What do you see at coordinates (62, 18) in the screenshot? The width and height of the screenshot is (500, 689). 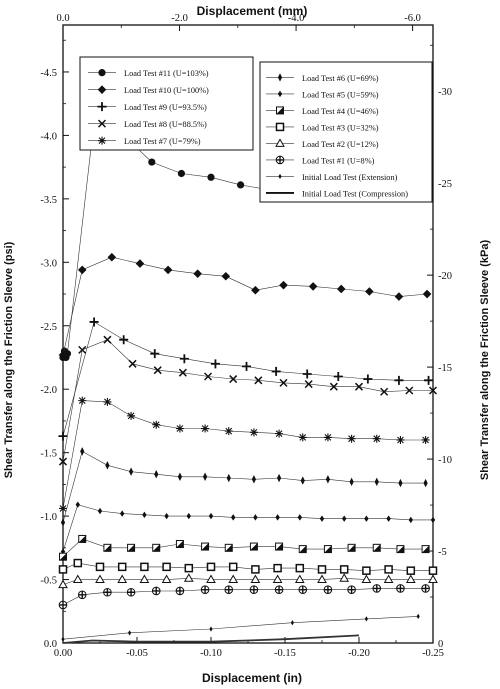 I see `x-top-tick-label: 0.0` at bounding box center [62, 18].